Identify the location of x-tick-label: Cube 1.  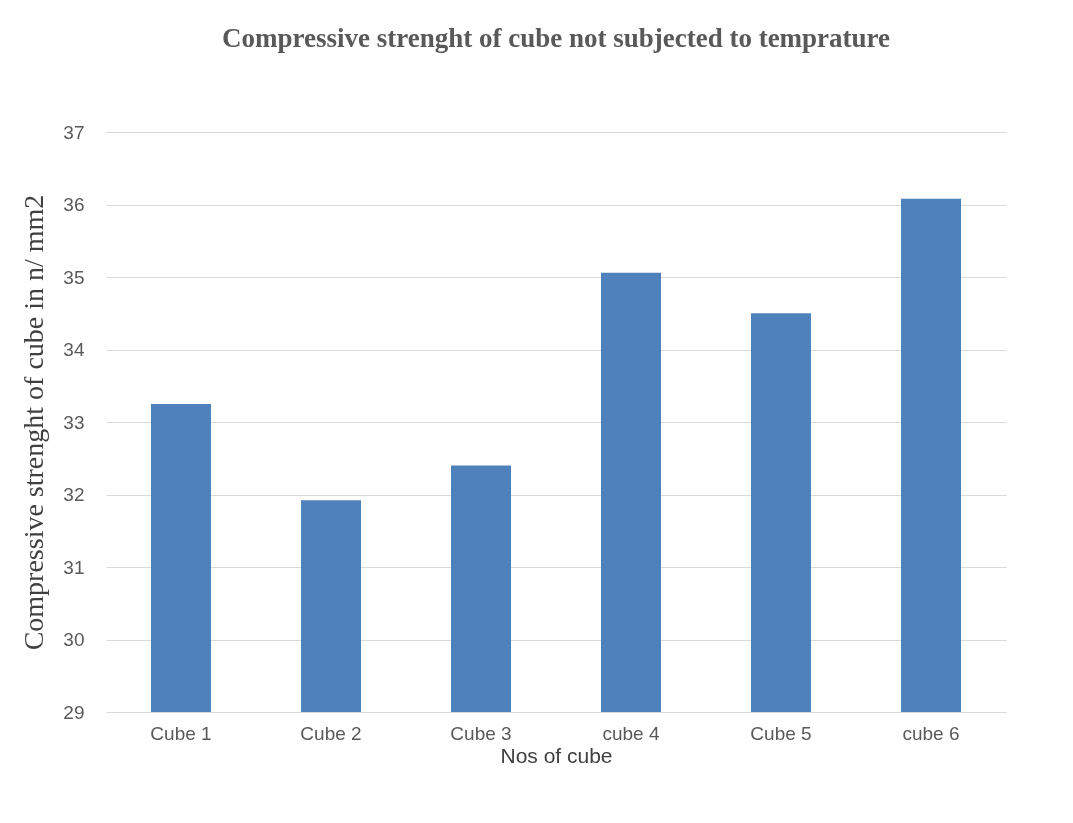
(181, 733).